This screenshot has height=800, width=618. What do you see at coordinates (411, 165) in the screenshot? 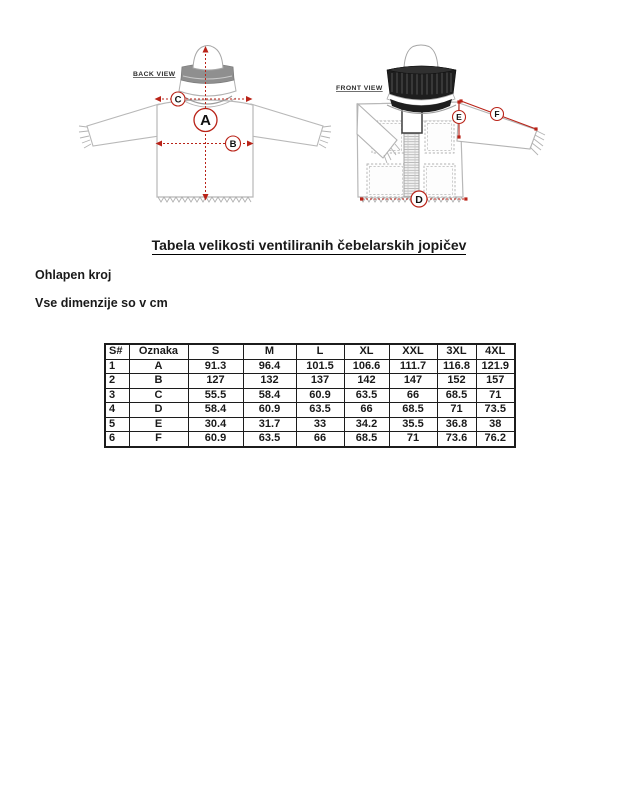
I see `zipper-teeth` at bounding box center [411, 165].